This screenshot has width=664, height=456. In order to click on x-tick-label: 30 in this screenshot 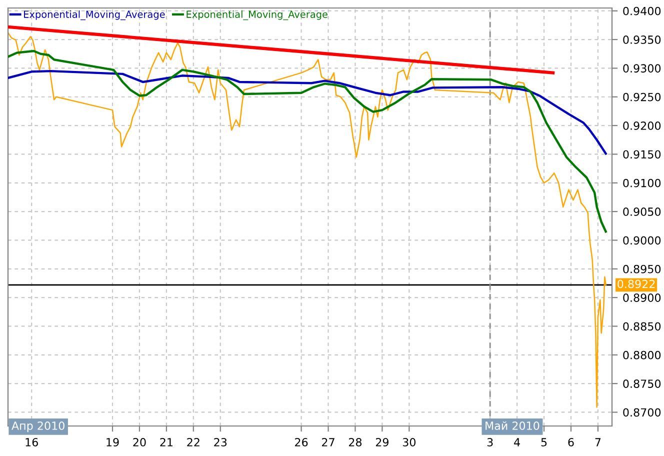, I will do `click(409, 442)`.